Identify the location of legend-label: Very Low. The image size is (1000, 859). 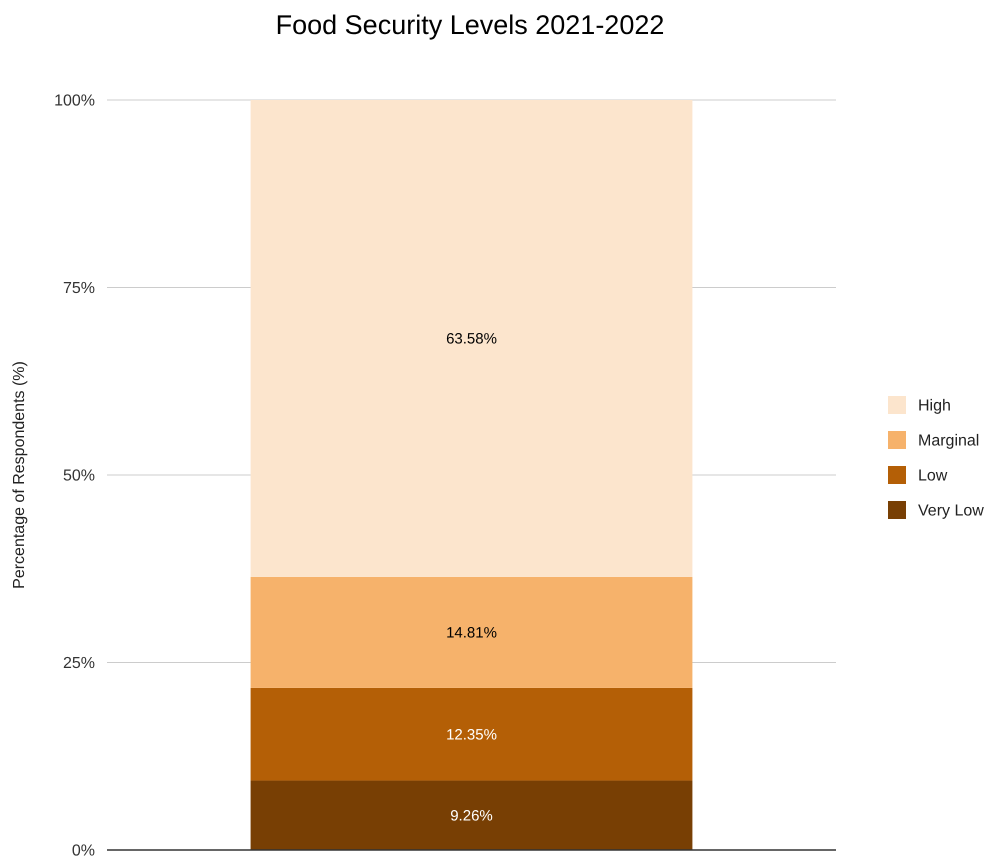
(951, 511).